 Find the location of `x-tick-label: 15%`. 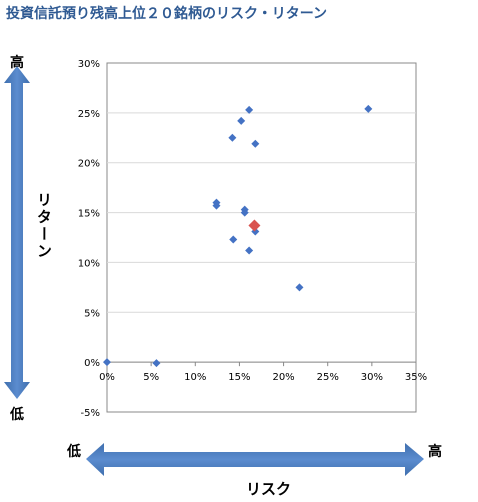

x-tick-label: 15% is located at coordinates (239, 377).